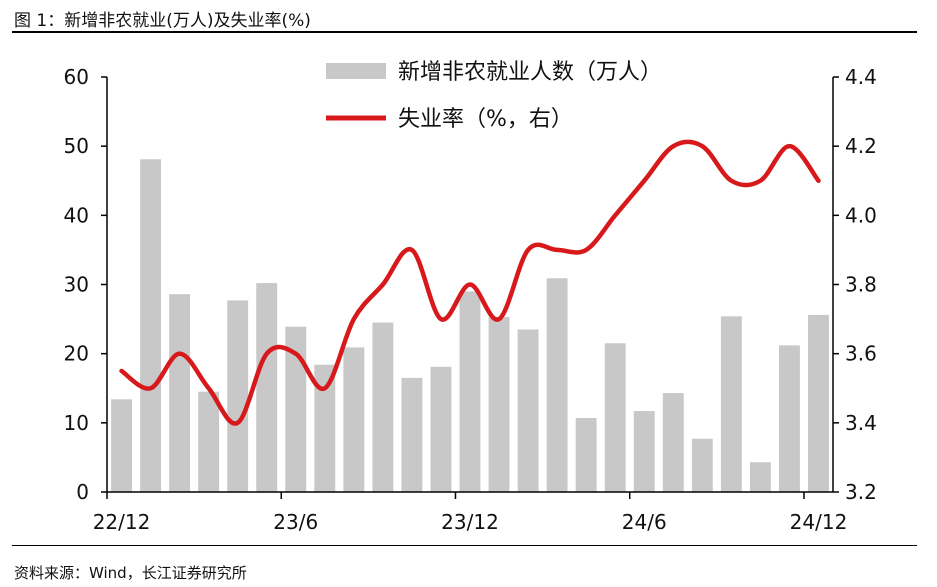 The image size is (937, 587). Describe the element at coordinates (485, 119) in the screenshot. I see `legend-line-label: 失业率（%，右）` at that location.